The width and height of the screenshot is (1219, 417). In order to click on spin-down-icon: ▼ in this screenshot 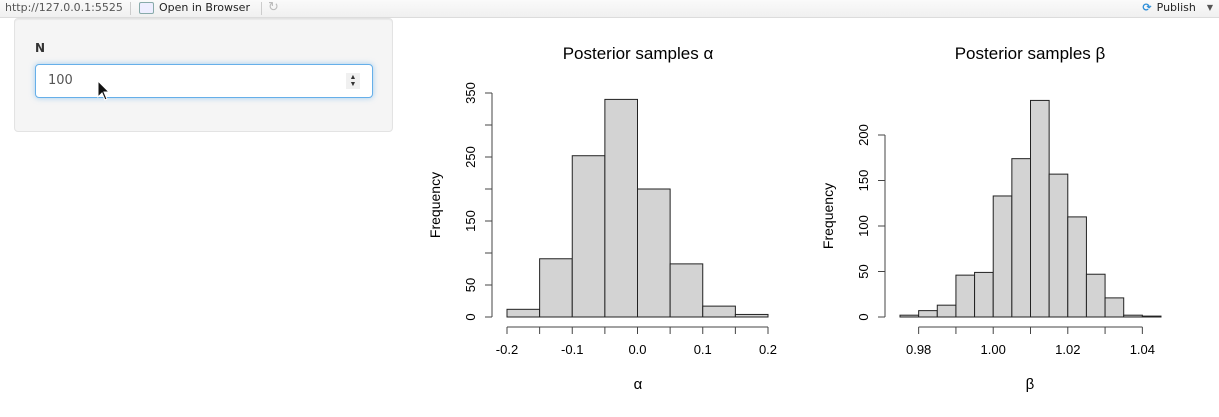, I will do `click(353, 84)`.